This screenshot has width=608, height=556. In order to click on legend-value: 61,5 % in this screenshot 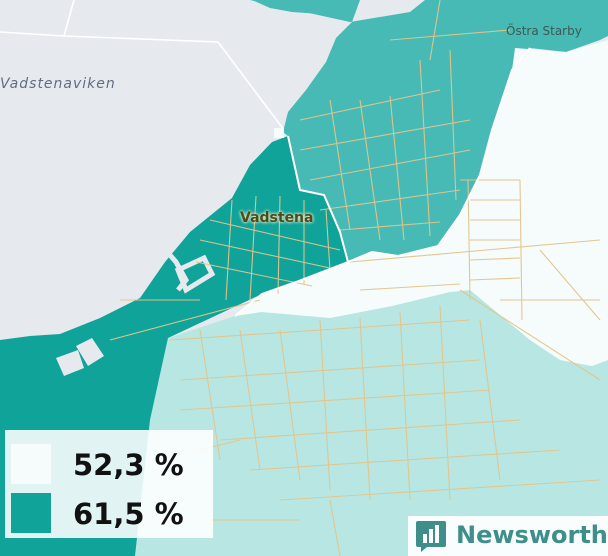, I will do `click(128, 514)`.